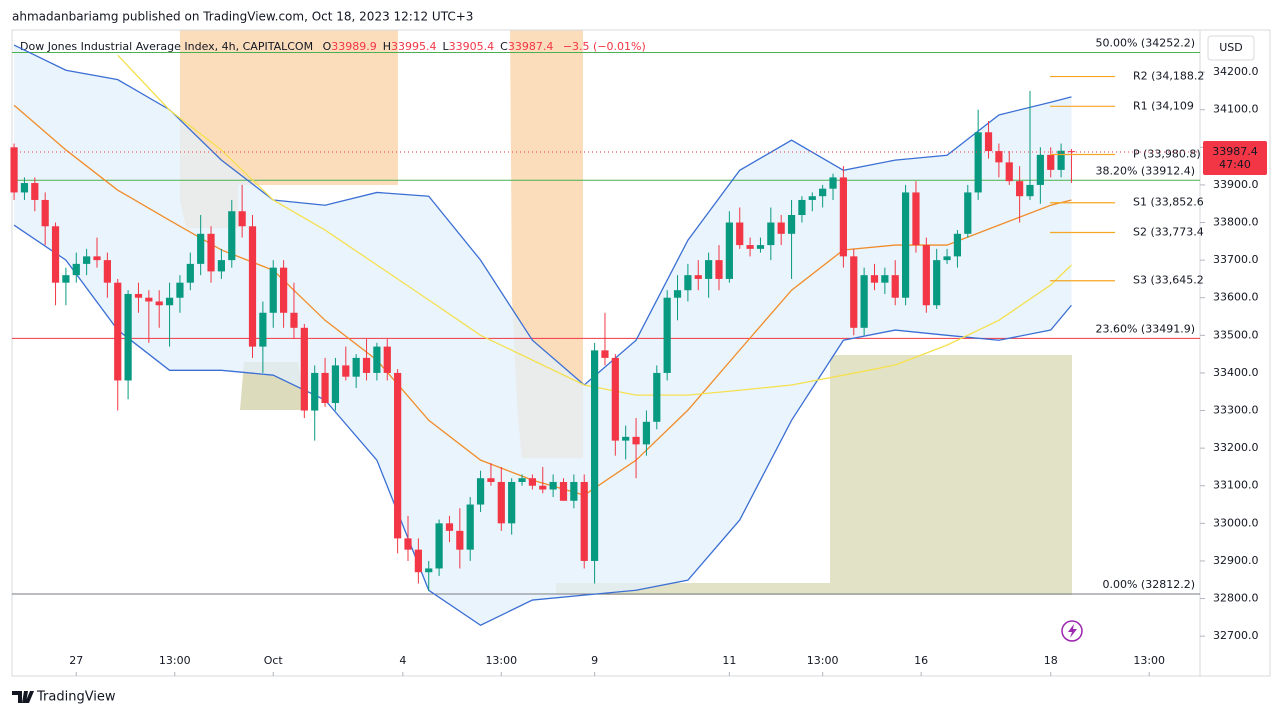 The image size is (1280, 716). What do you see at coordinates (1236, 109) in the screenshot?
I see `y-tick-label: 34100.0` at bounding box center [1236, 109].